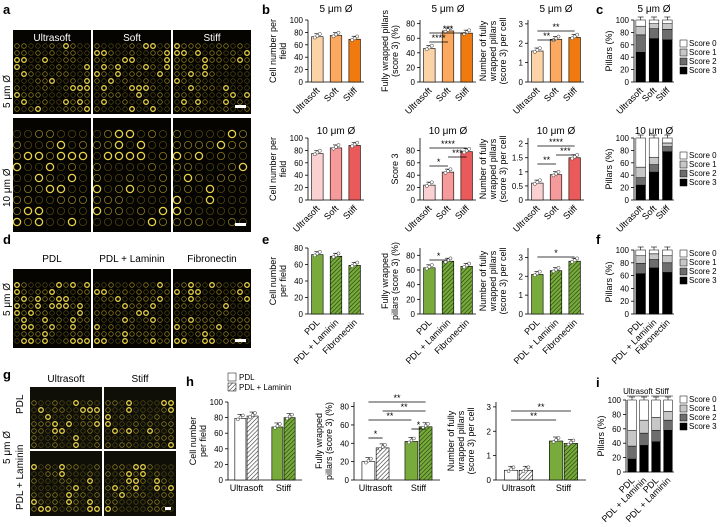 This screenshot has width=721, height=527. What do you see at coordinates (619, 472) in the screenshot?
I see `y-tick-label: 0` at bounding box center [619, 472].